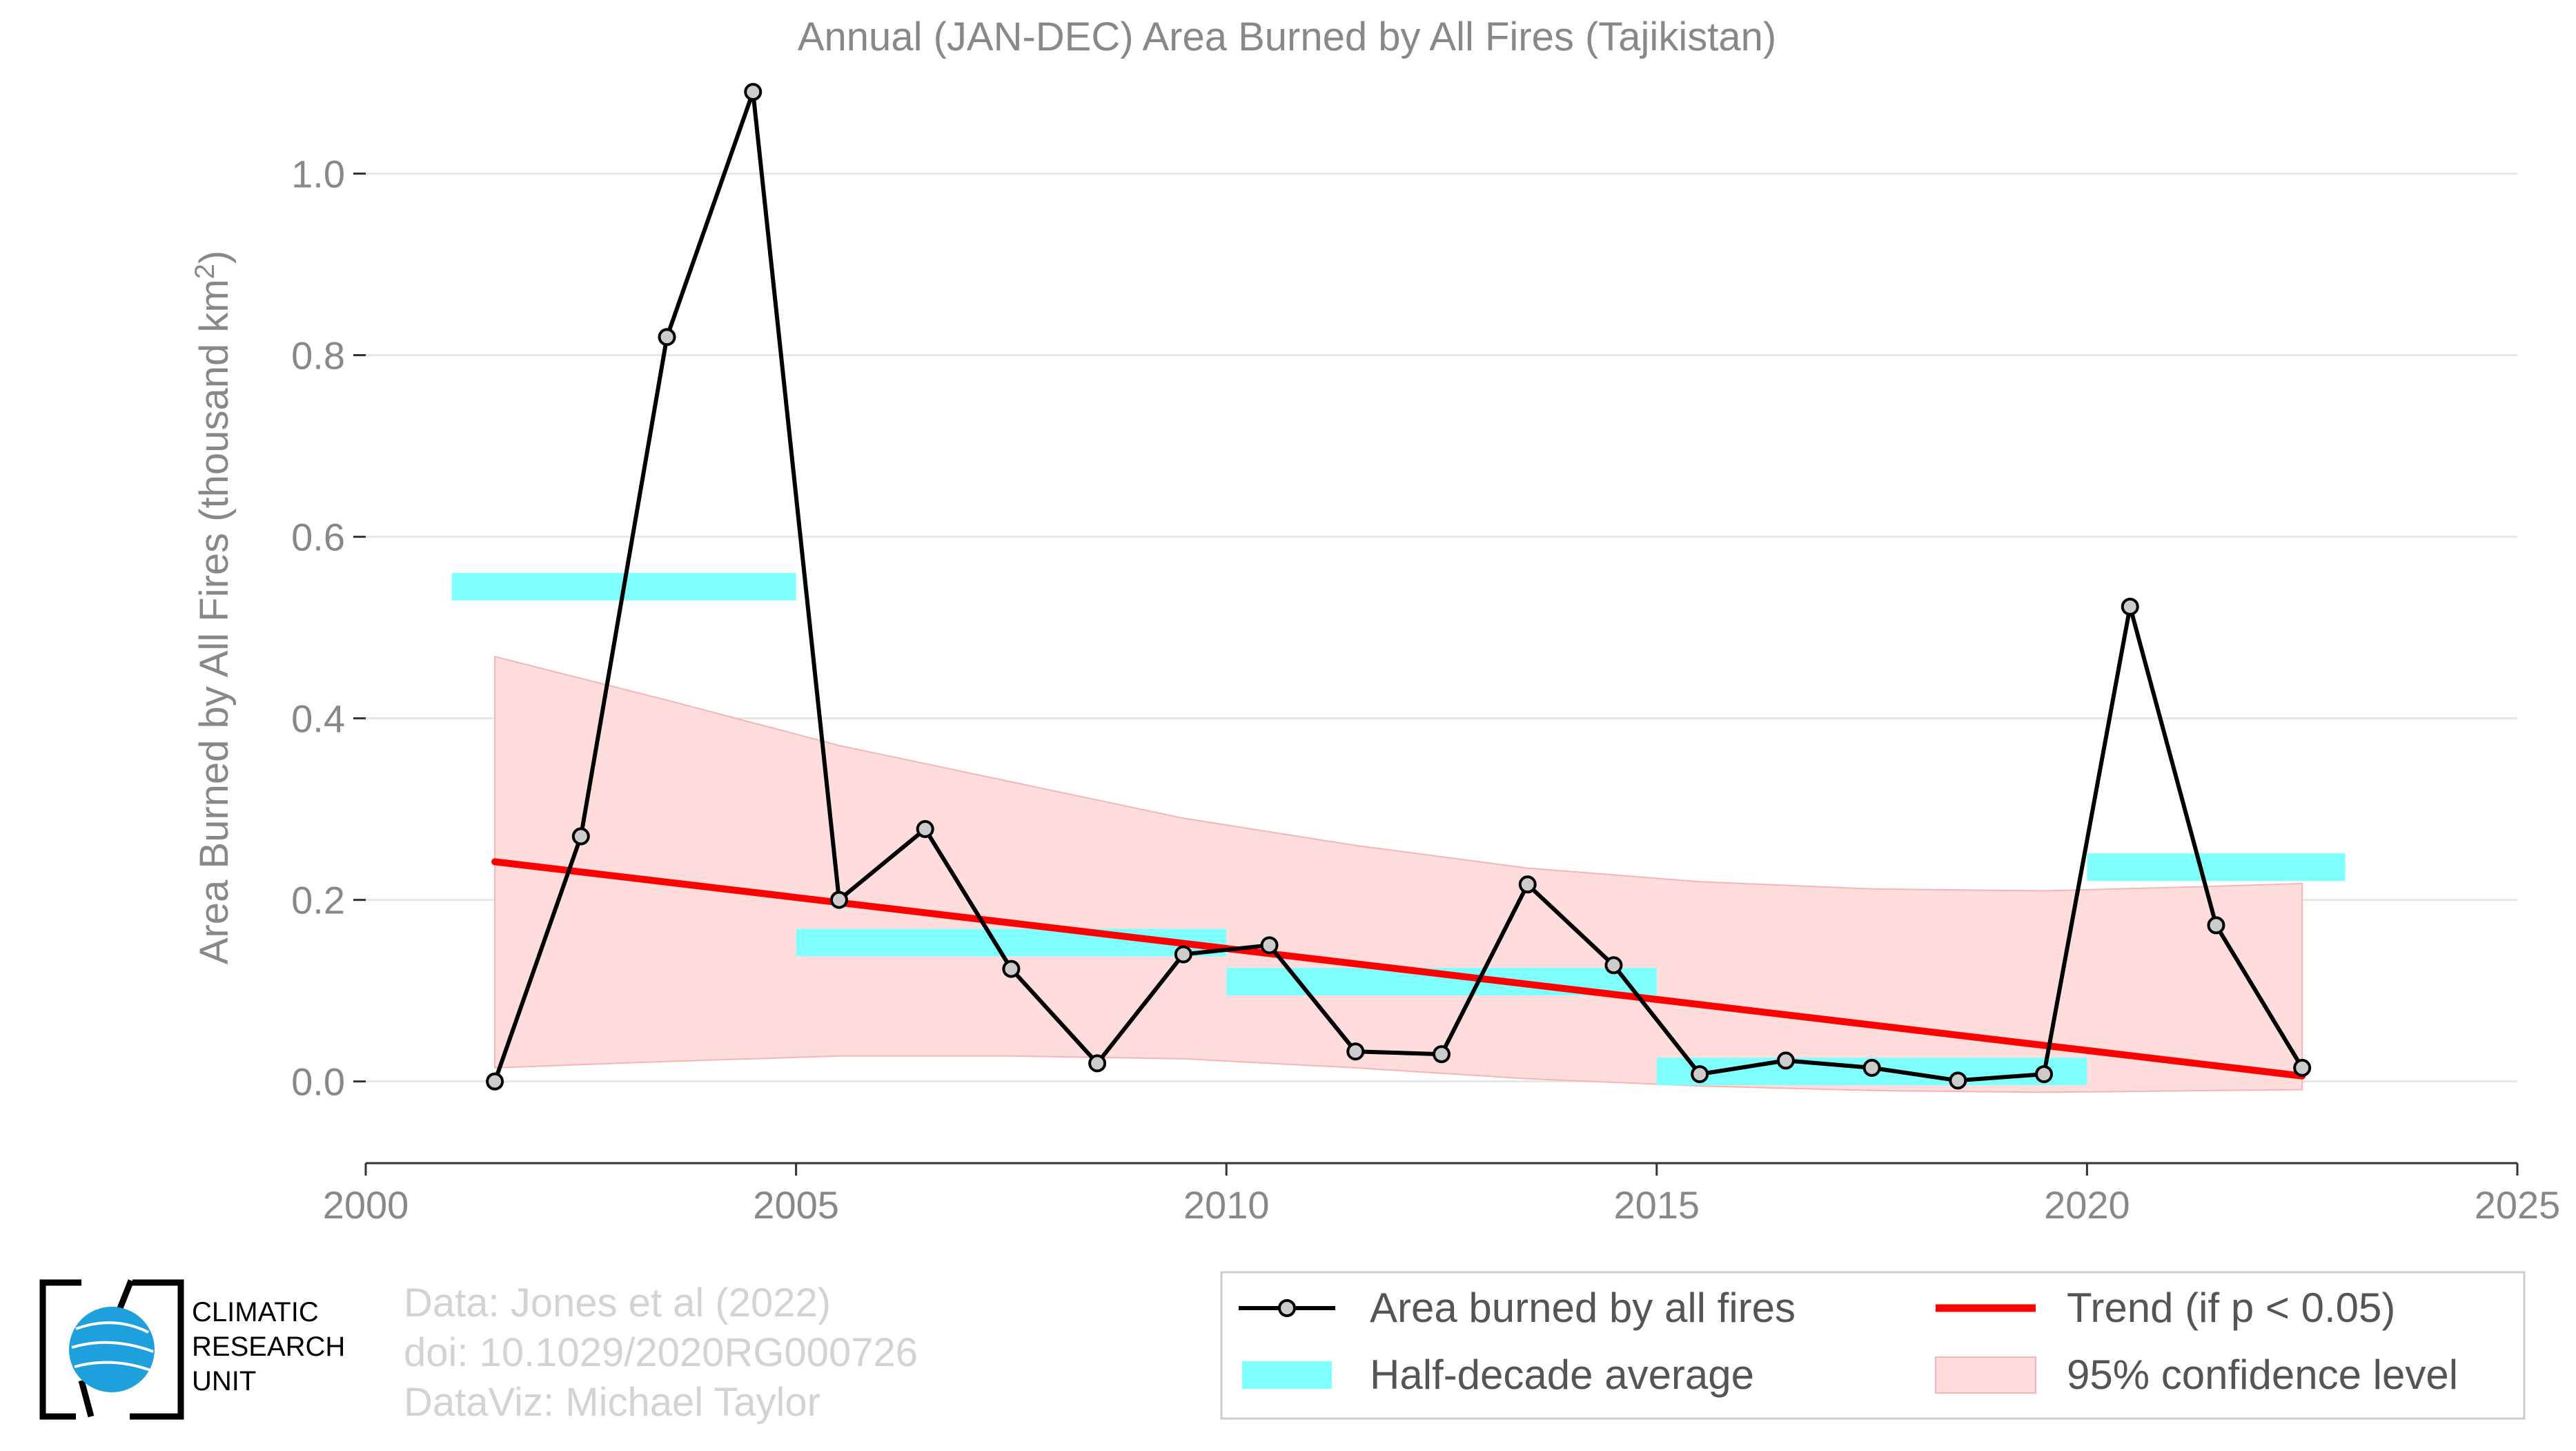 The image size is (2576, 1451). I want to click on legend-key-confidence, so click(1985, 1375).